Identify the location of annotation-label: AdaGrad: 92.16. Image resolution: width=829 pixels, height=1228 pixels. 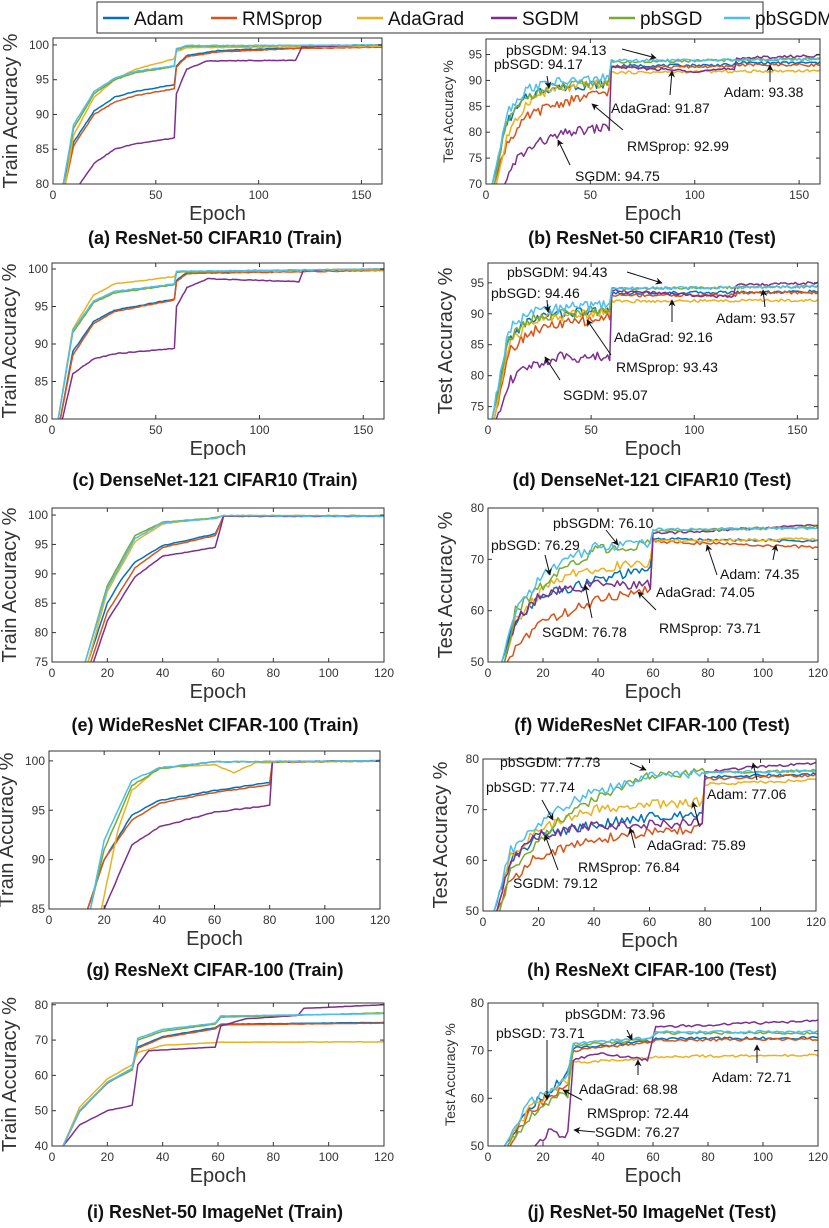
(663, 337).